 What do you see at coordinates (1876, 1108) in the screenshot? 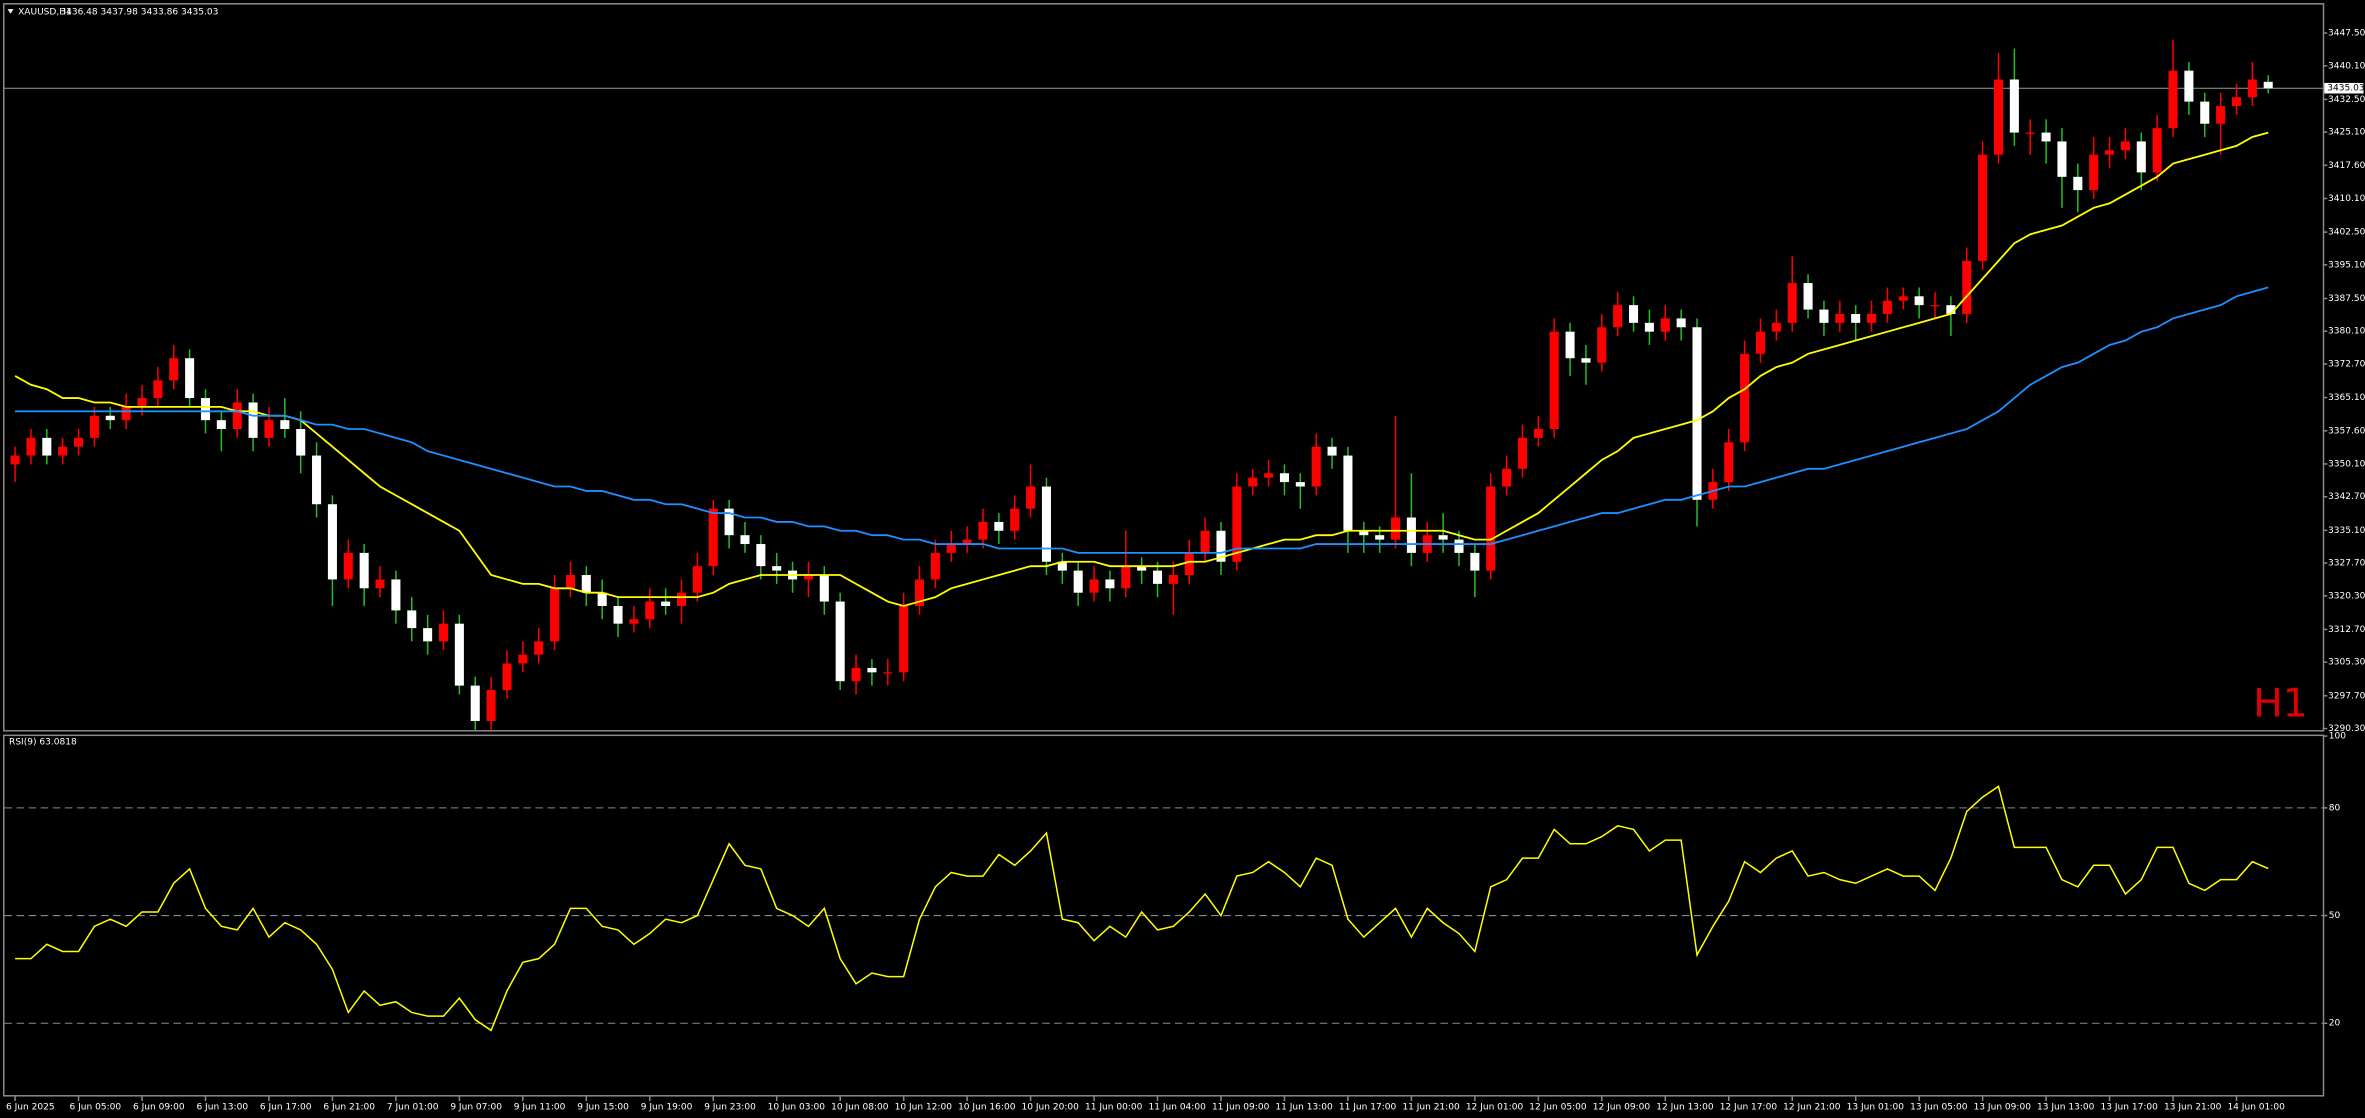
I see `x-tick-label: 13 Jun 01:00` at bounding box center [1876, 1108].